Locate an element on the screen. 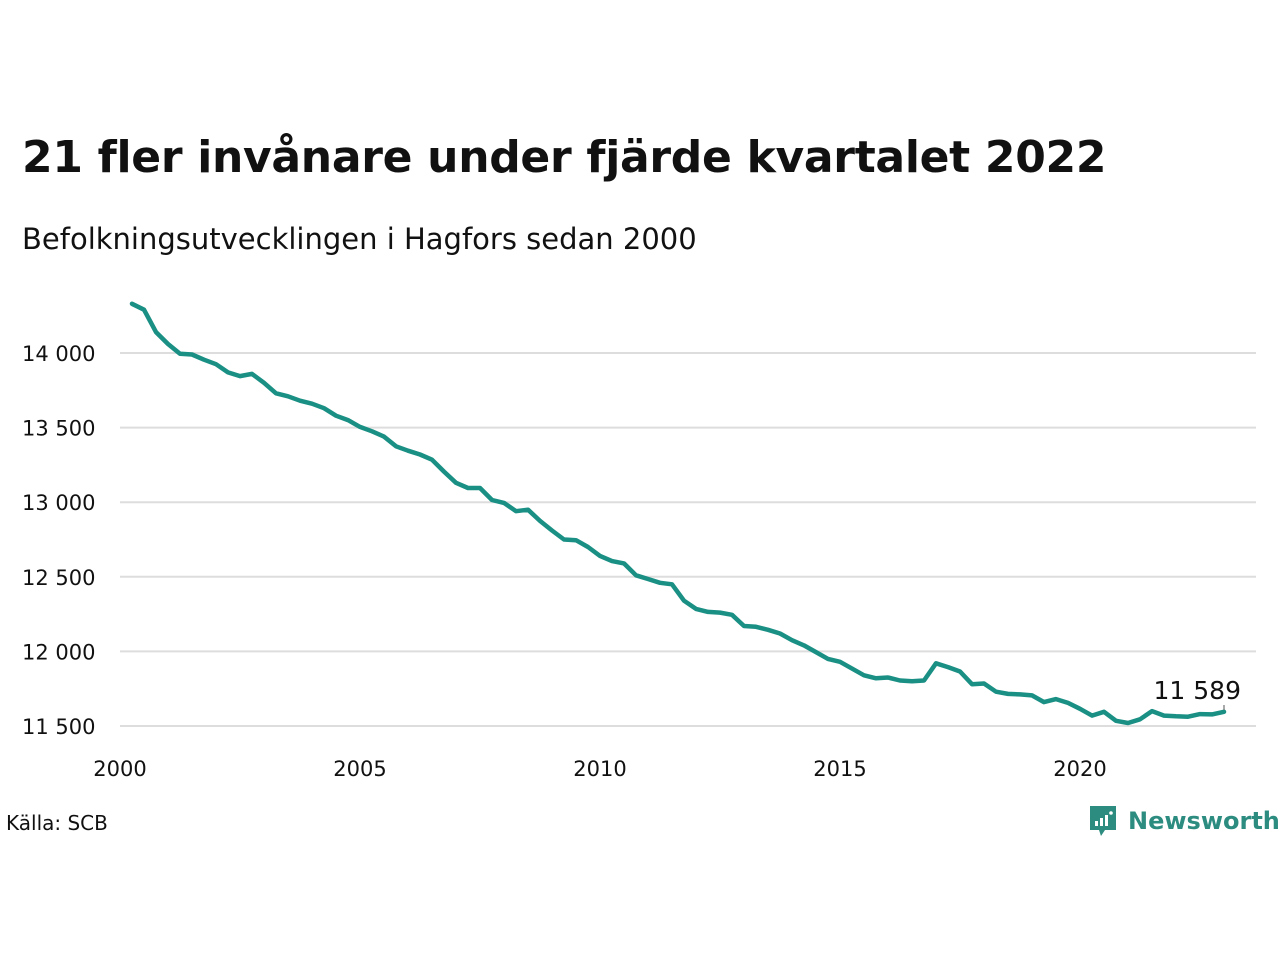 The image size is (1280, 960). x-tick-label: 2005 is located at coordinates (359, 769).